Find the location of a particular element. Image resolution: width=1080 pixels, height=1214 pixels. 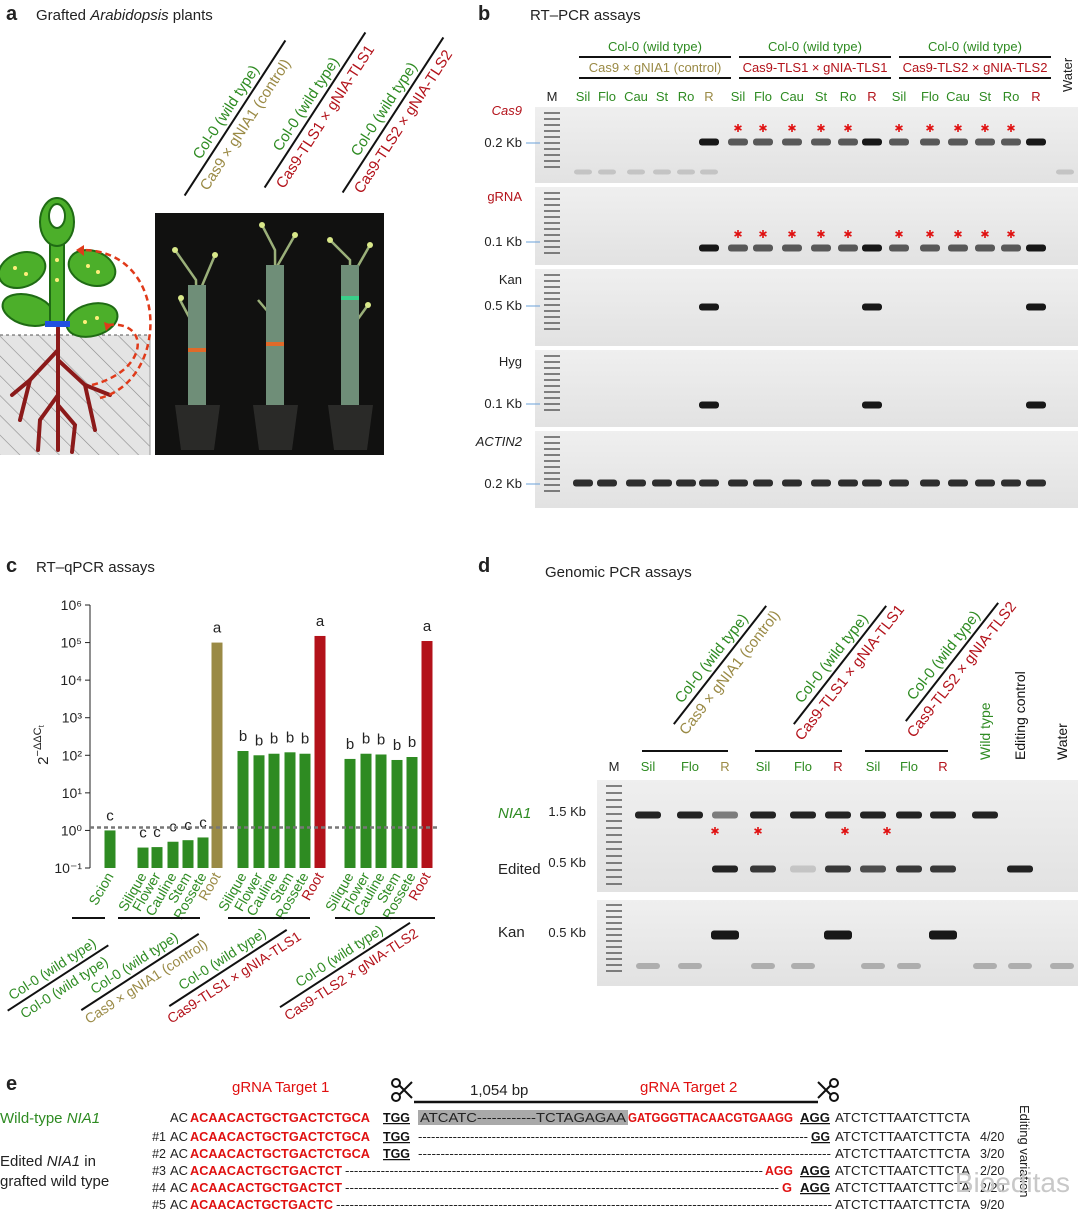

y-tick-label: 10¹ is located at coordinates (72, 793).